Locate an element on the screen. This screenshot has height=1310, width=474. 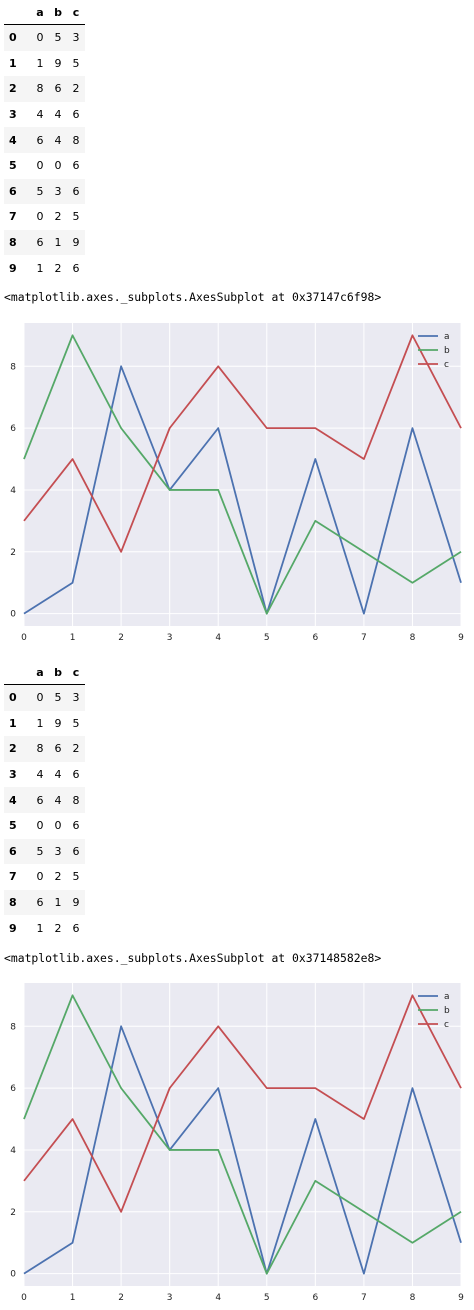
row-index: 3 is located at coordinates (13, 775).